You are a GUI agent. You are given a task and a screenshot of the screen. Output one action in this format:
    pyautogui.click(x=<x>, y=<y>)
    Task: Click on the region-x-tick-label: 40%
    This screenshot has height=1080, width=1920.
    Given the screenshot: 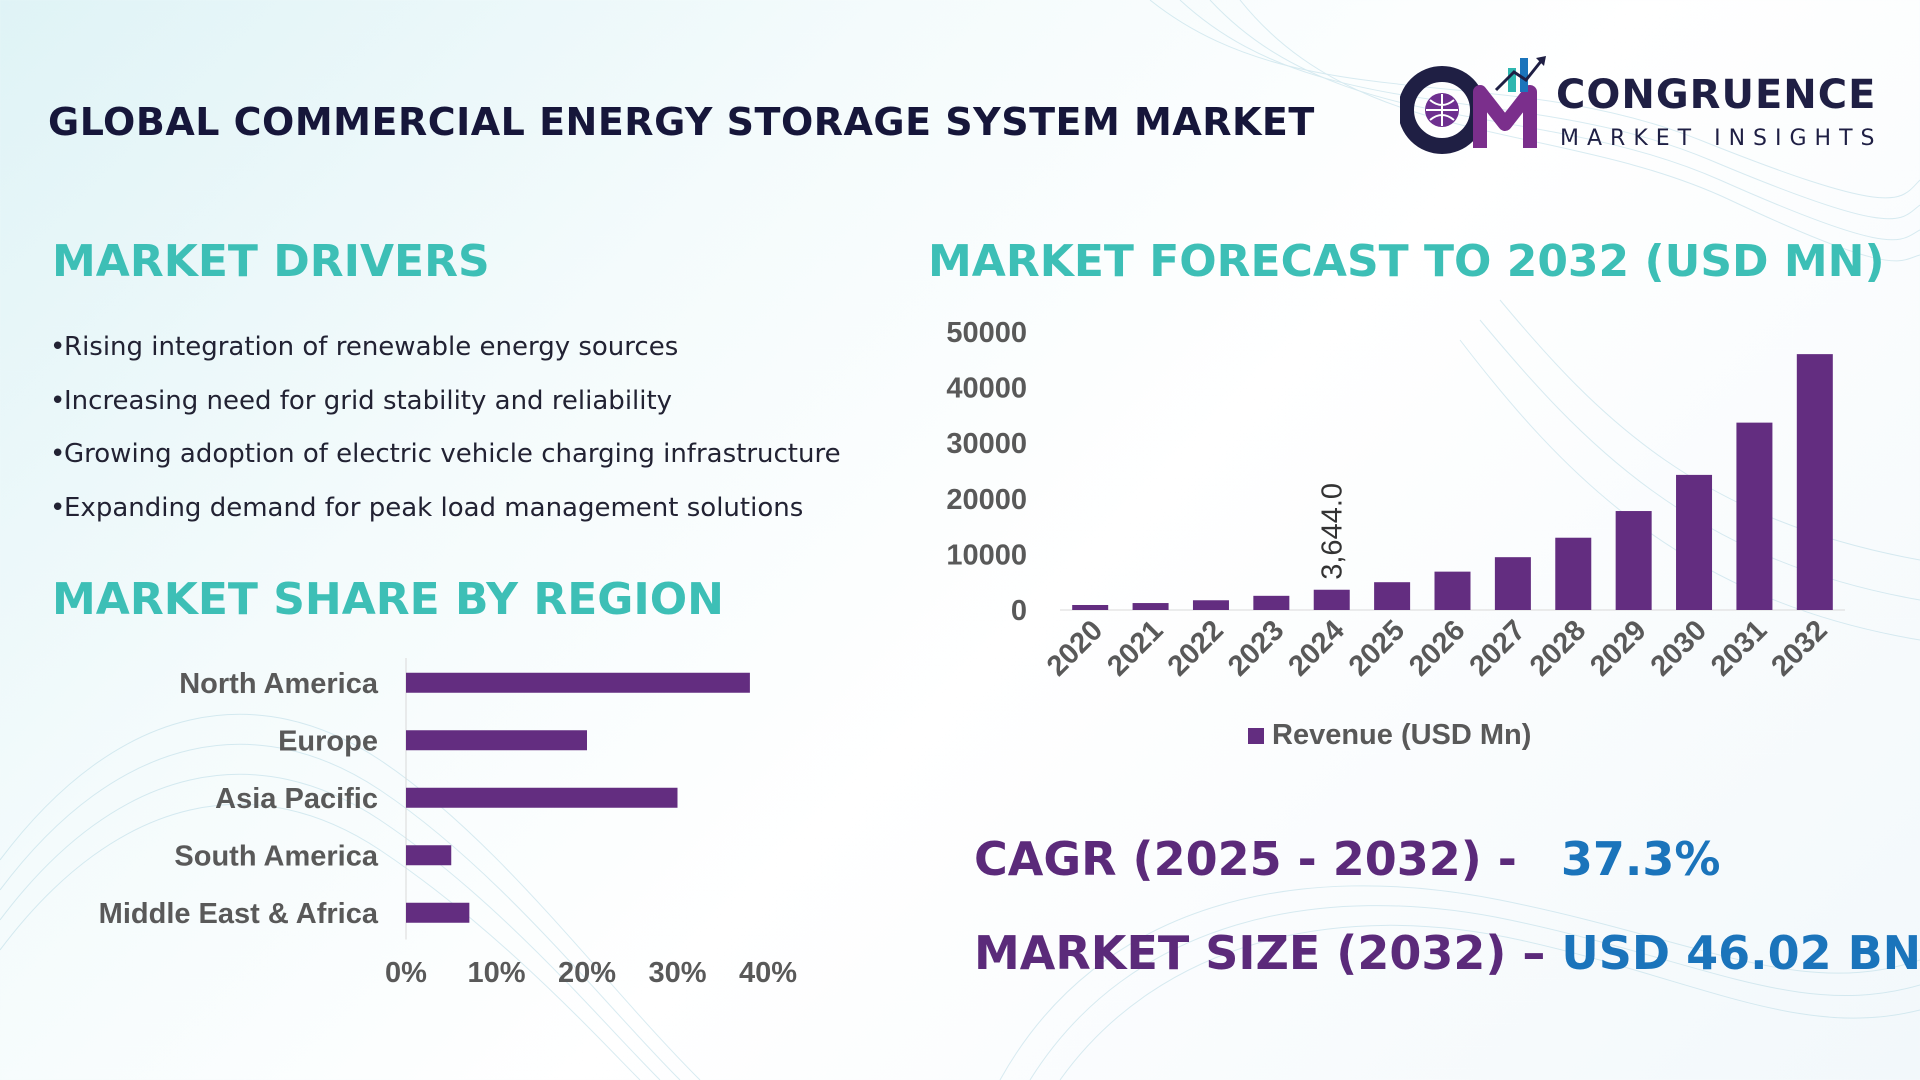 What is the action you would take?
    pyautogui.click(x=768, y=973)
    